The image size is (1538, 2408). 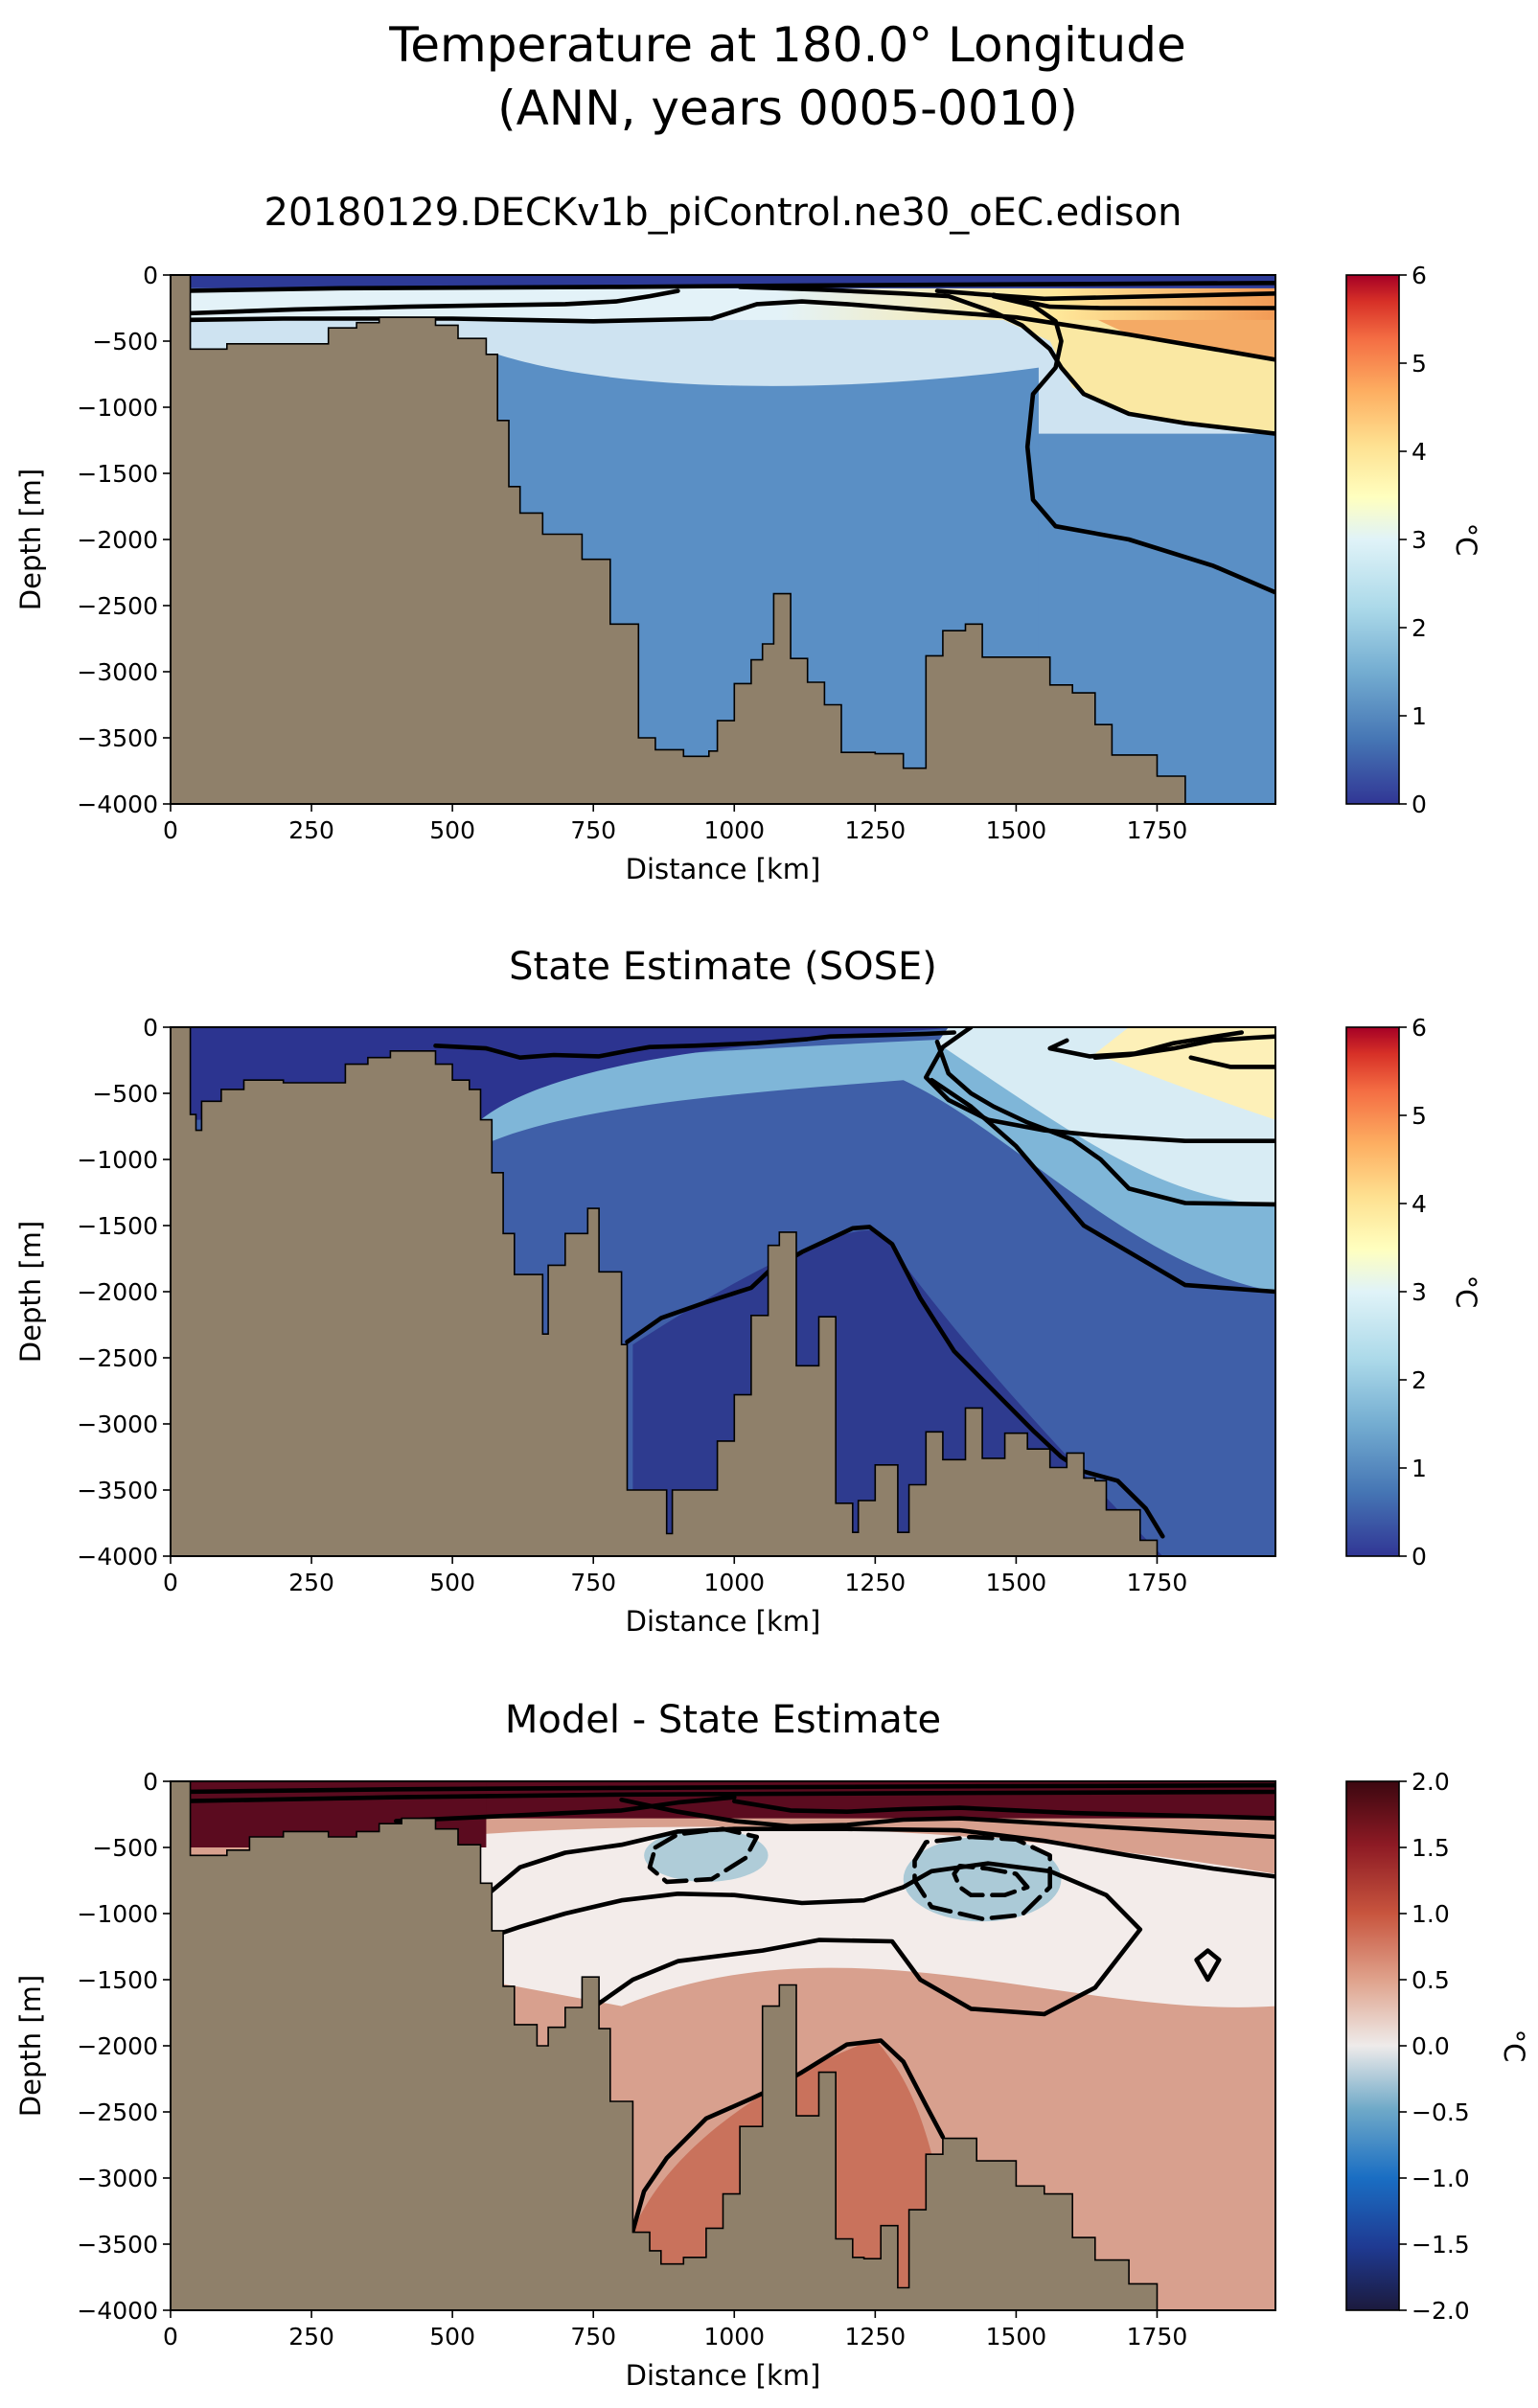 What do you see at coordinates (723, 967) in the screenshot?
I see `panel-title: State Estimate (SOSE)` at bounding box center [723, 967].